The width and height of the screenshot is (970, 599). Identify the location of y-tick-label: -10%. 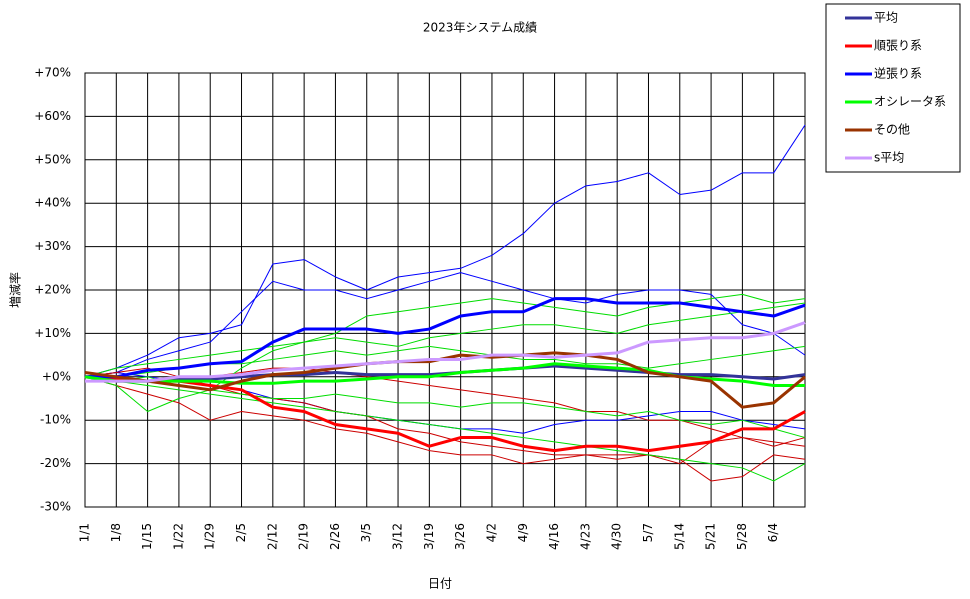
(55, 420).